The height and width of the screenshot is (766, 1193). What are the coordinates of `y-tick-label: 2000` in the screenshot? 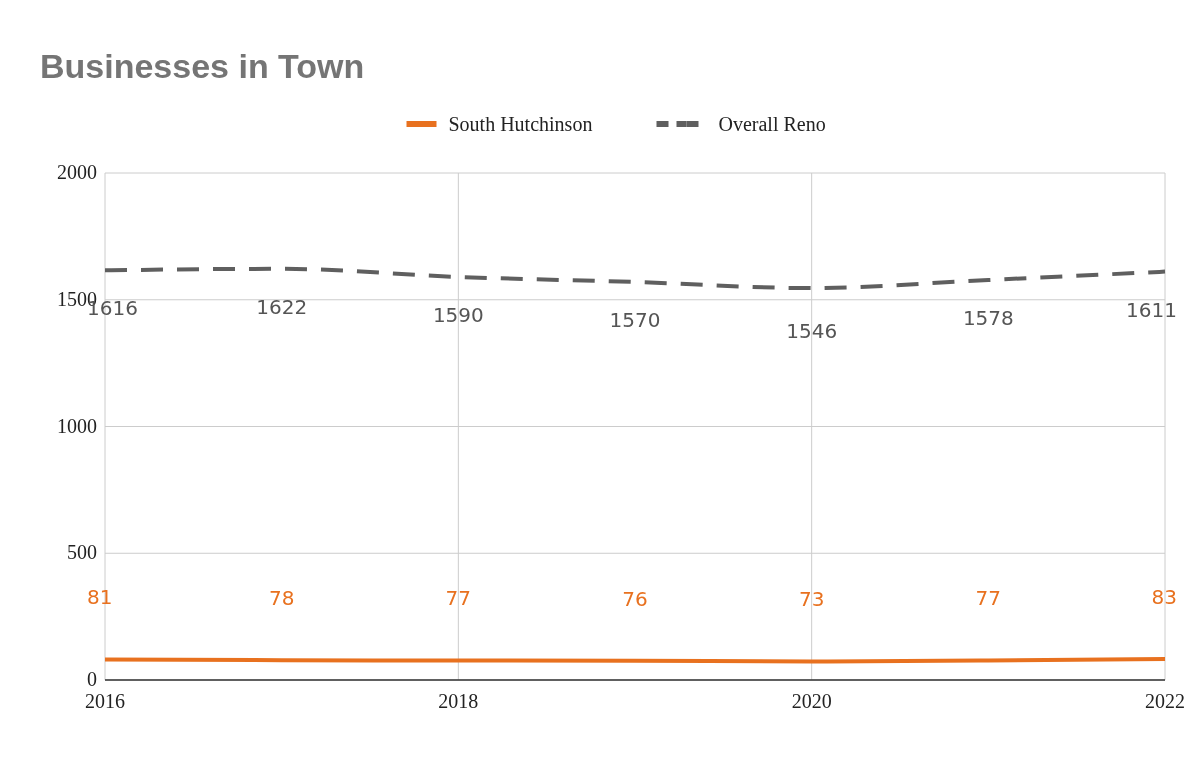 It's located at (77, 172).